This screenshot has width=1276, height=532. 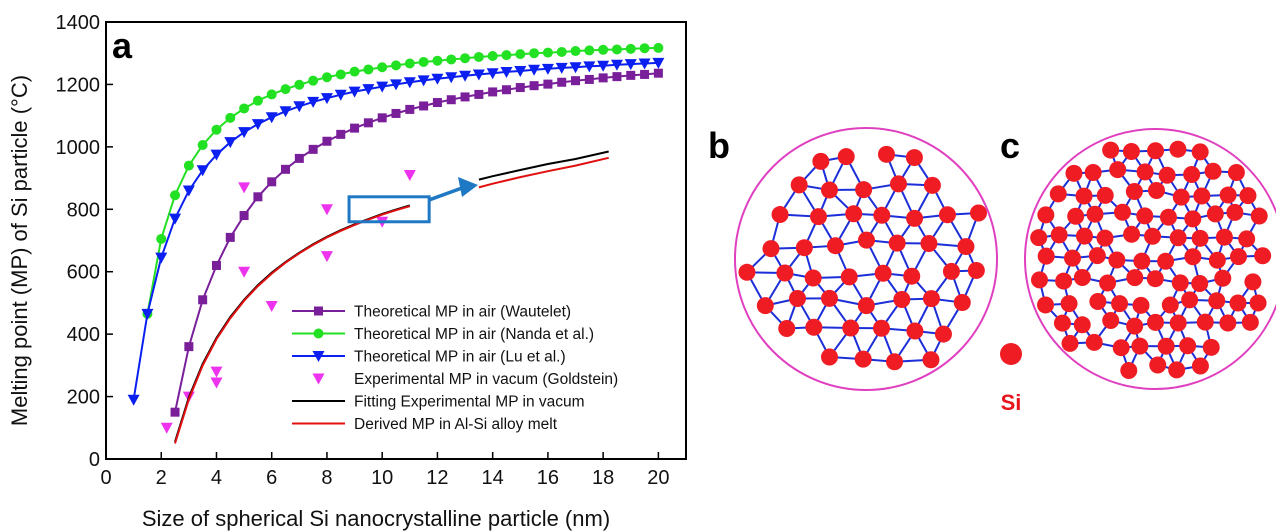 I want to click on y-axis-label: Melting point (MP) of Si particle (°C), so click(x=19, y=250).